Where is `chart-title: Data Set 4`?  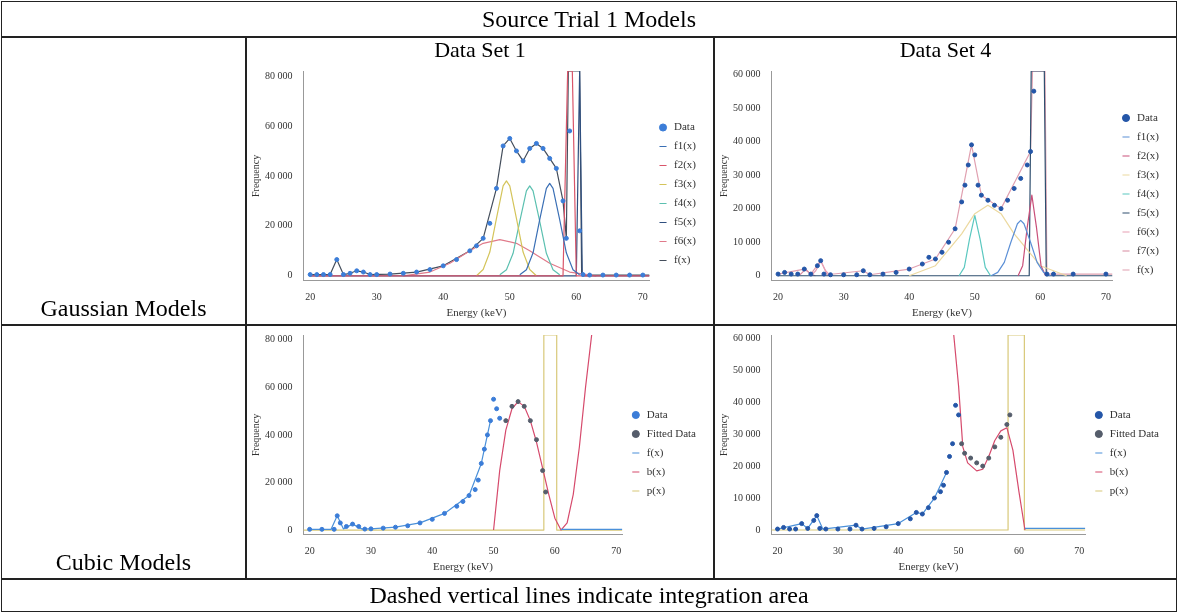
chart-title: Data Set 4 is located at coordinates (945, 49).